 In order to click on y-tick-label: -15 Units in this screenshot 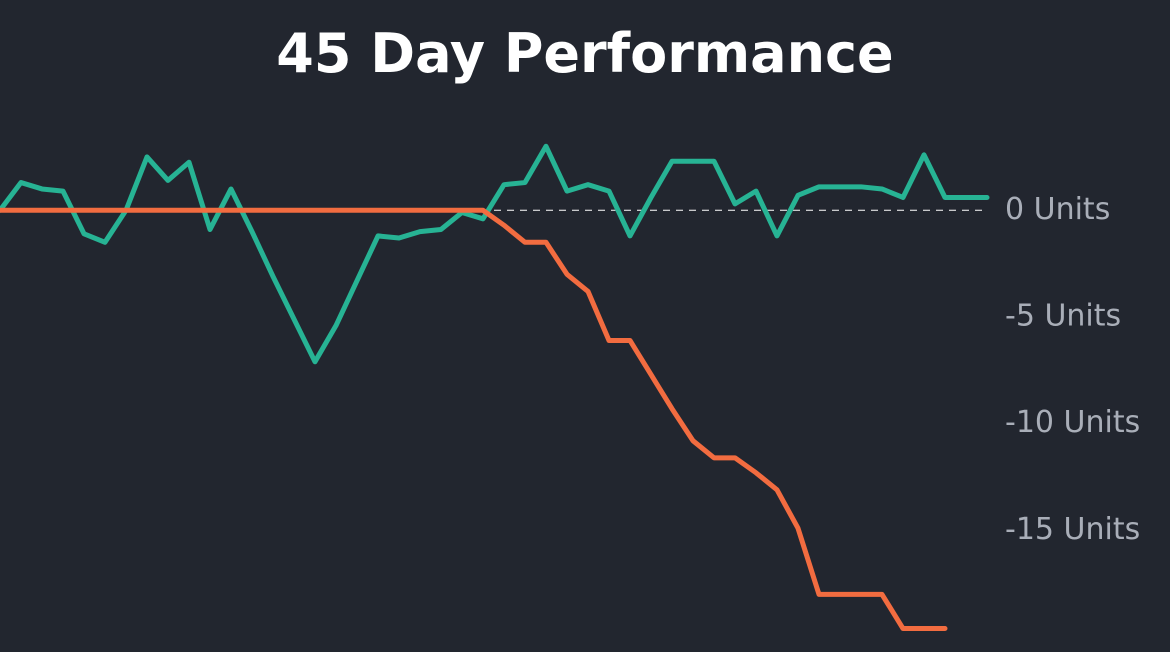, I will do `click(1072, 529)`.